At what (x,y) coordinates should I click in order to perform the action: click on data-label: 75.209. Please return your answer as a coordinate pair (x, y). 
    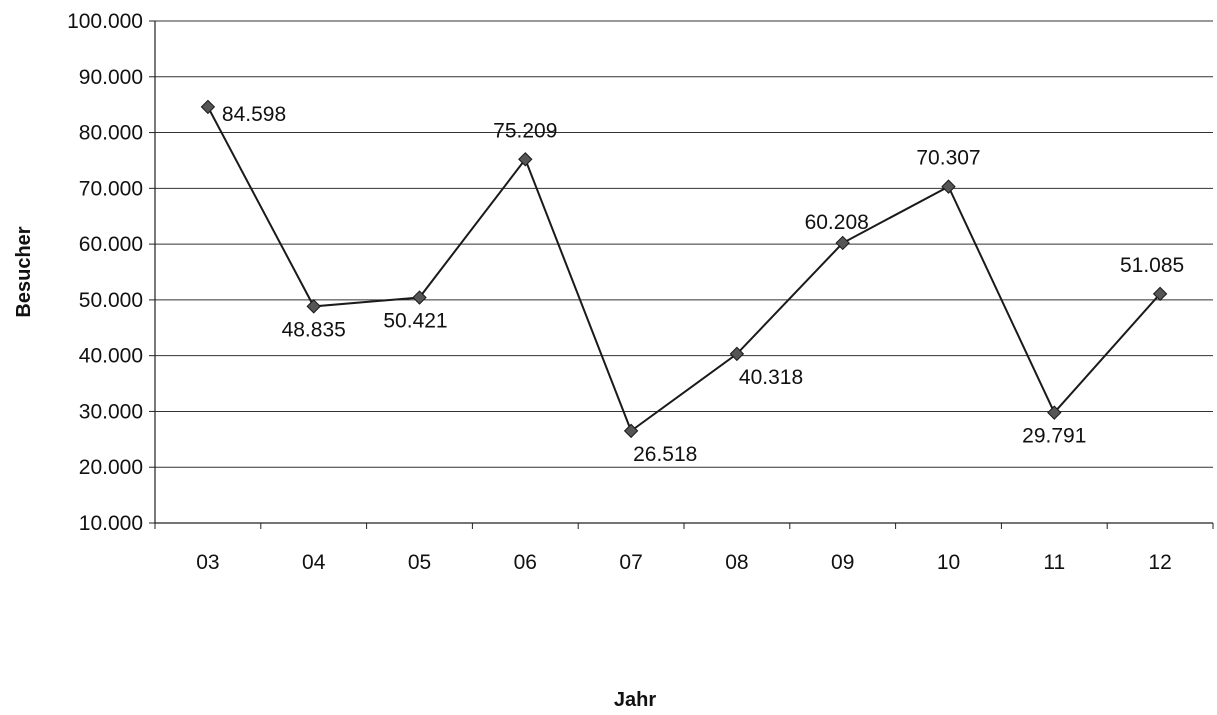
    Looking at the image, I should click on (525, 130).